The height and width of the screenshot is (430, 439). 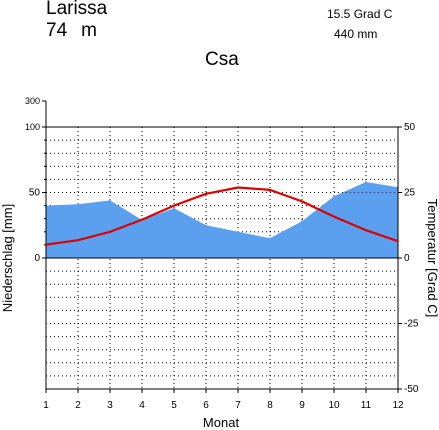 I want to click on climate-class: Csa, so click(x=222, y=59).